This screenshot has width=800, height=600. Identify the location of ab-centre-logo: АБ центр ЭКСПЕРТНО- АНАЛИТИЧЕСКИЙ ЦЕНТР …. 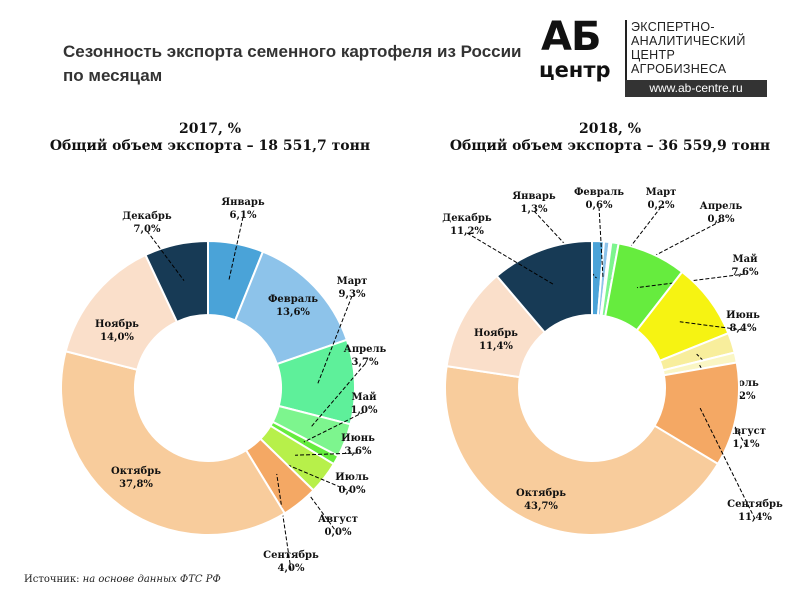
(652, 56).